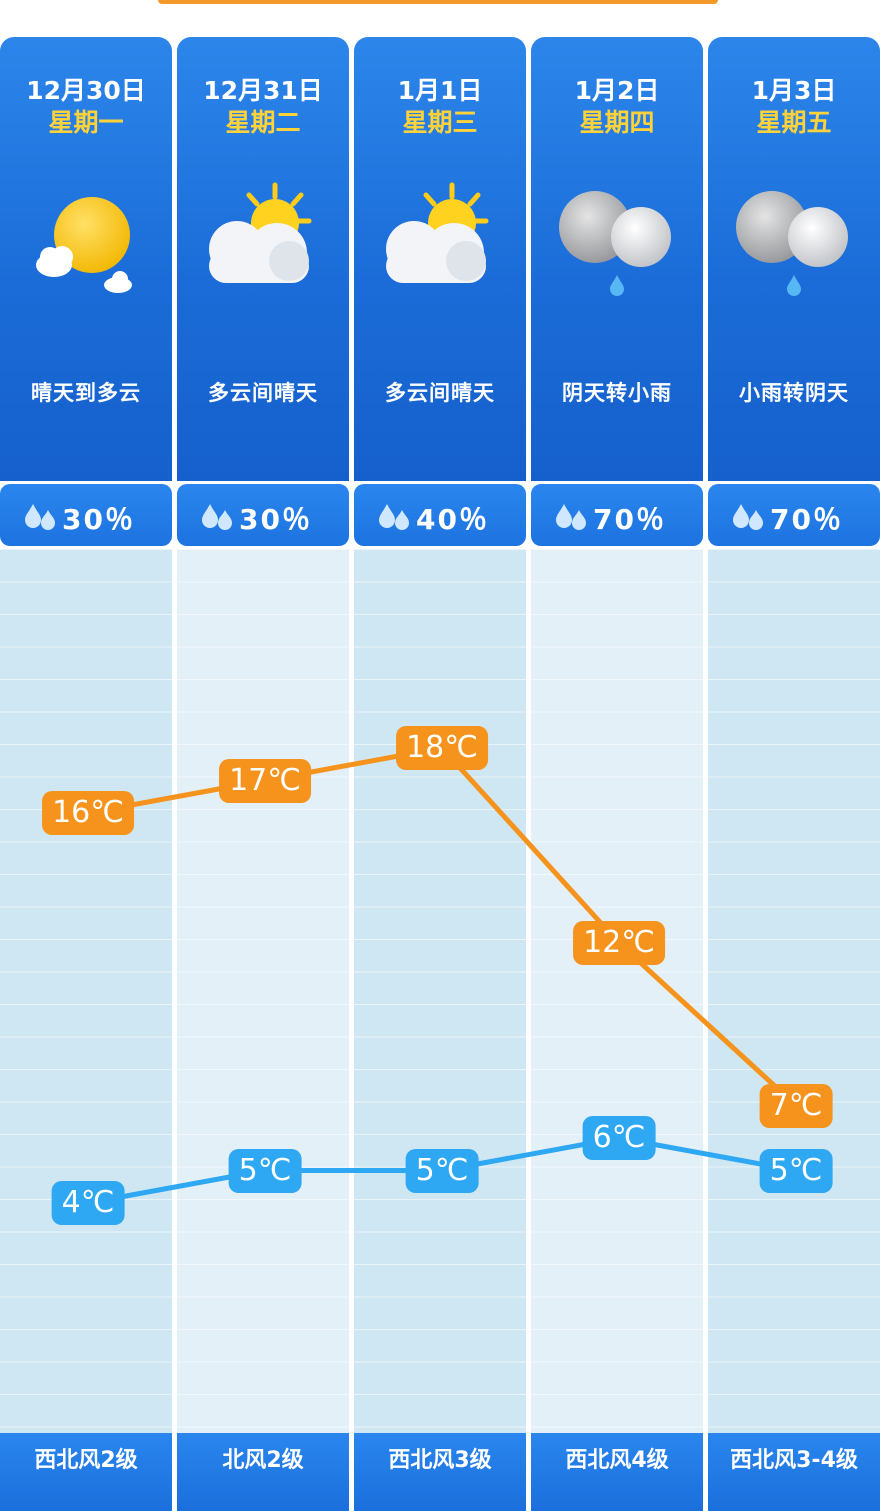 The image size is (880, 1511). Describe the element at coordinates (86, 237) in the screenshot. I see `sun-cloud-icon` at that location.